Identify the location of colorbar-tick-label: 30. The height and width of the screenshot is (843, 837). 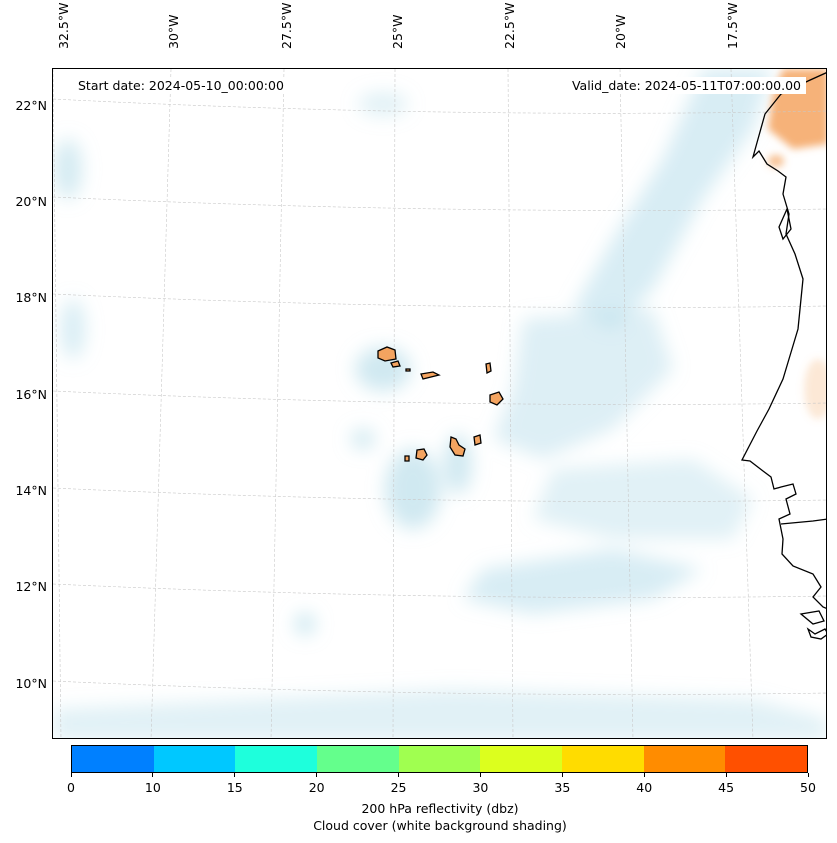
(480, 787).